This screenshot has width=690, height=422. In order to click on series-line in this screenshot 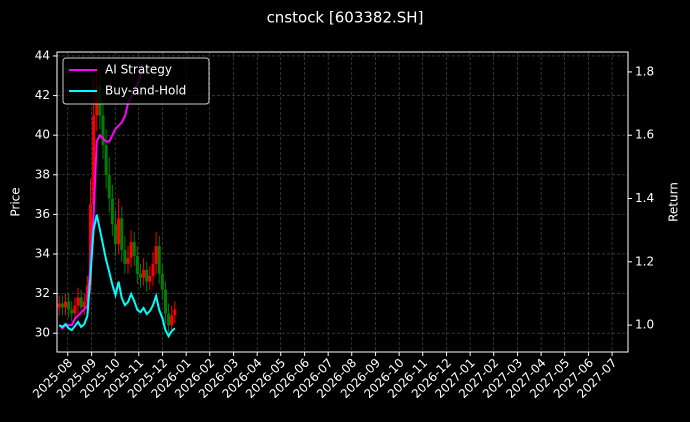, I will do `click(117, 276)`.